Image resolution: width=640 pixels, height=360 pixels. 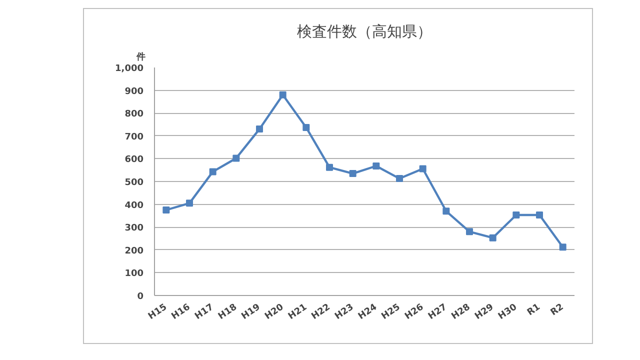 What do you see at coordinates (134, 205) in the screenshot?
I see `y-tick-label: 400` at bounding box center [134, 205].